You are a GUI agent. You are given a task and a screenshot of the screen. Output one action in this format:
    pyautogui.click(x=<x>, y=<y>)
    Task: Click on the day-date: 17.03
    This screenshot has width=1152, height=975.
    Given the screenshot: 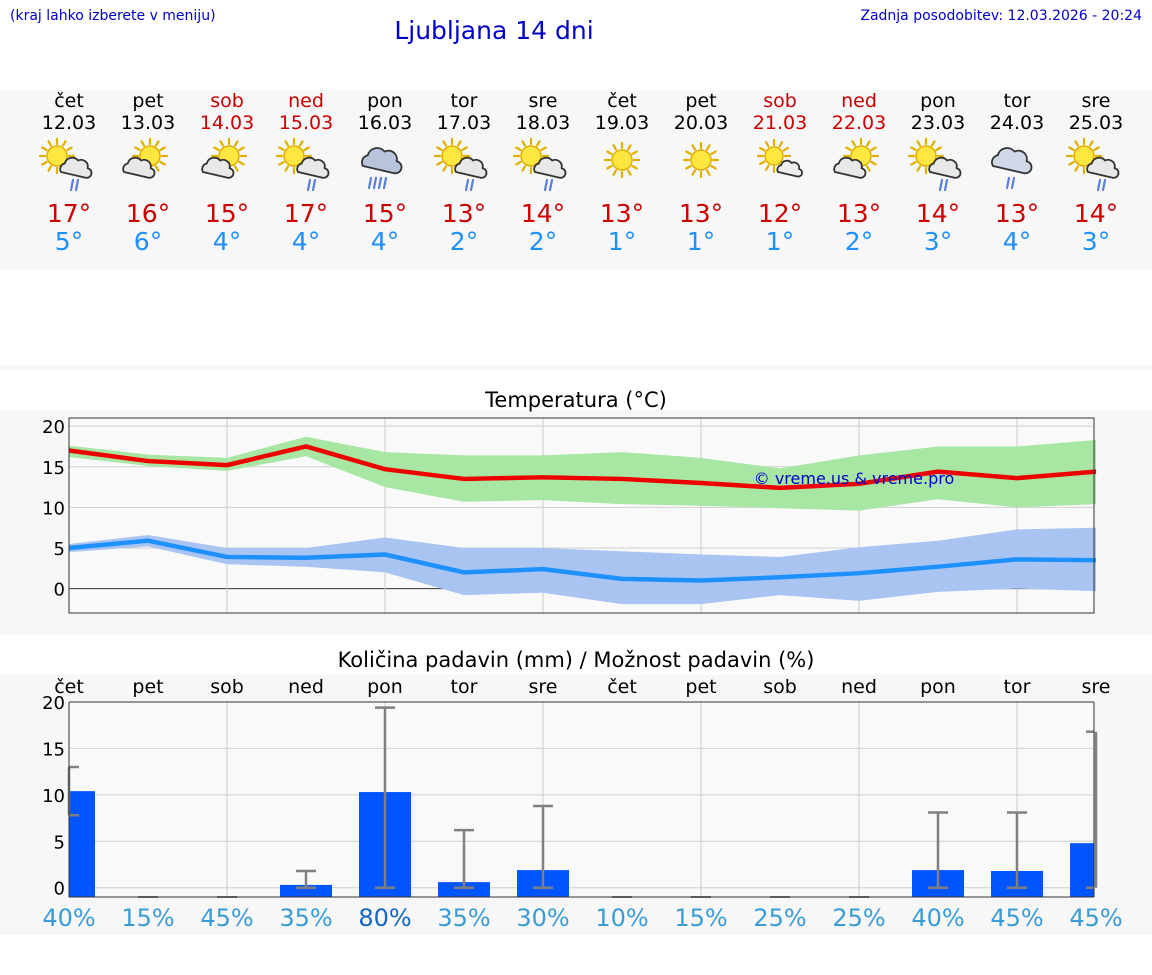 What is the action you would take?
    pyautogui.click(x=464, y=123)
    